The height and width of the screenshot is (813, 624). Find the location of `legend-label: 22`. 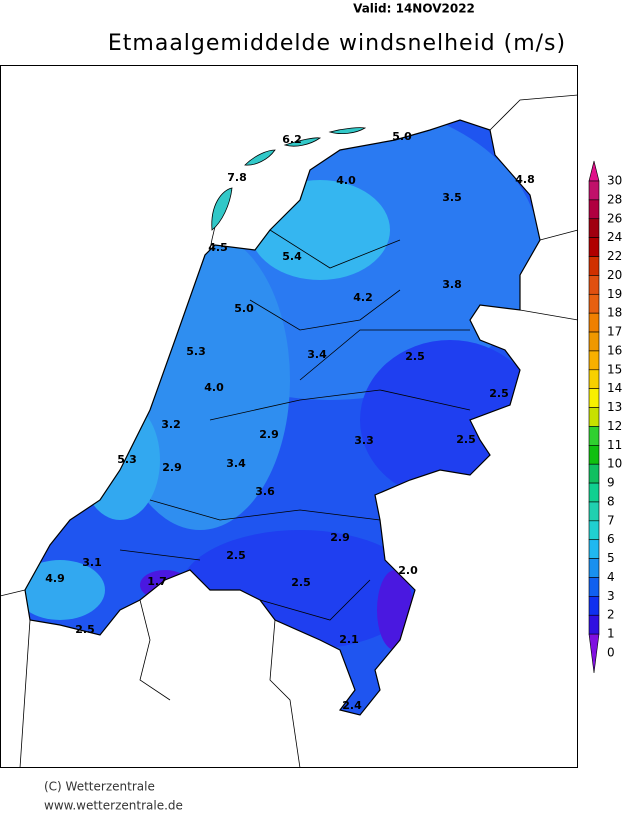

legend-label: 22 is located at coordinates (614, 256).